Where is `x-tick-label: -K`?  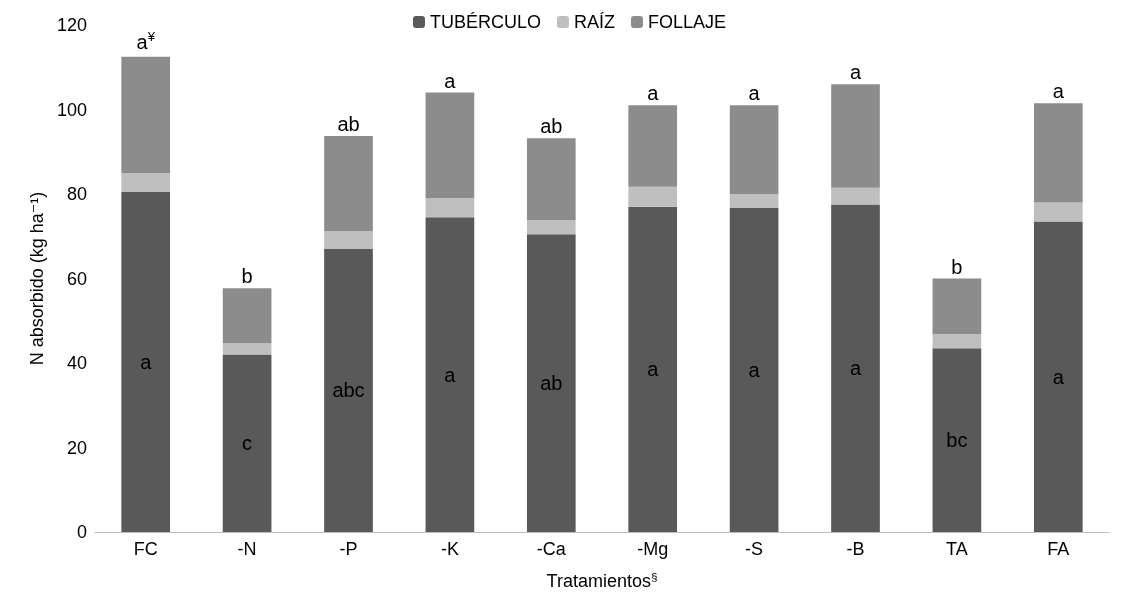 x-tick-label: -K is located at coordinates (449, 549).